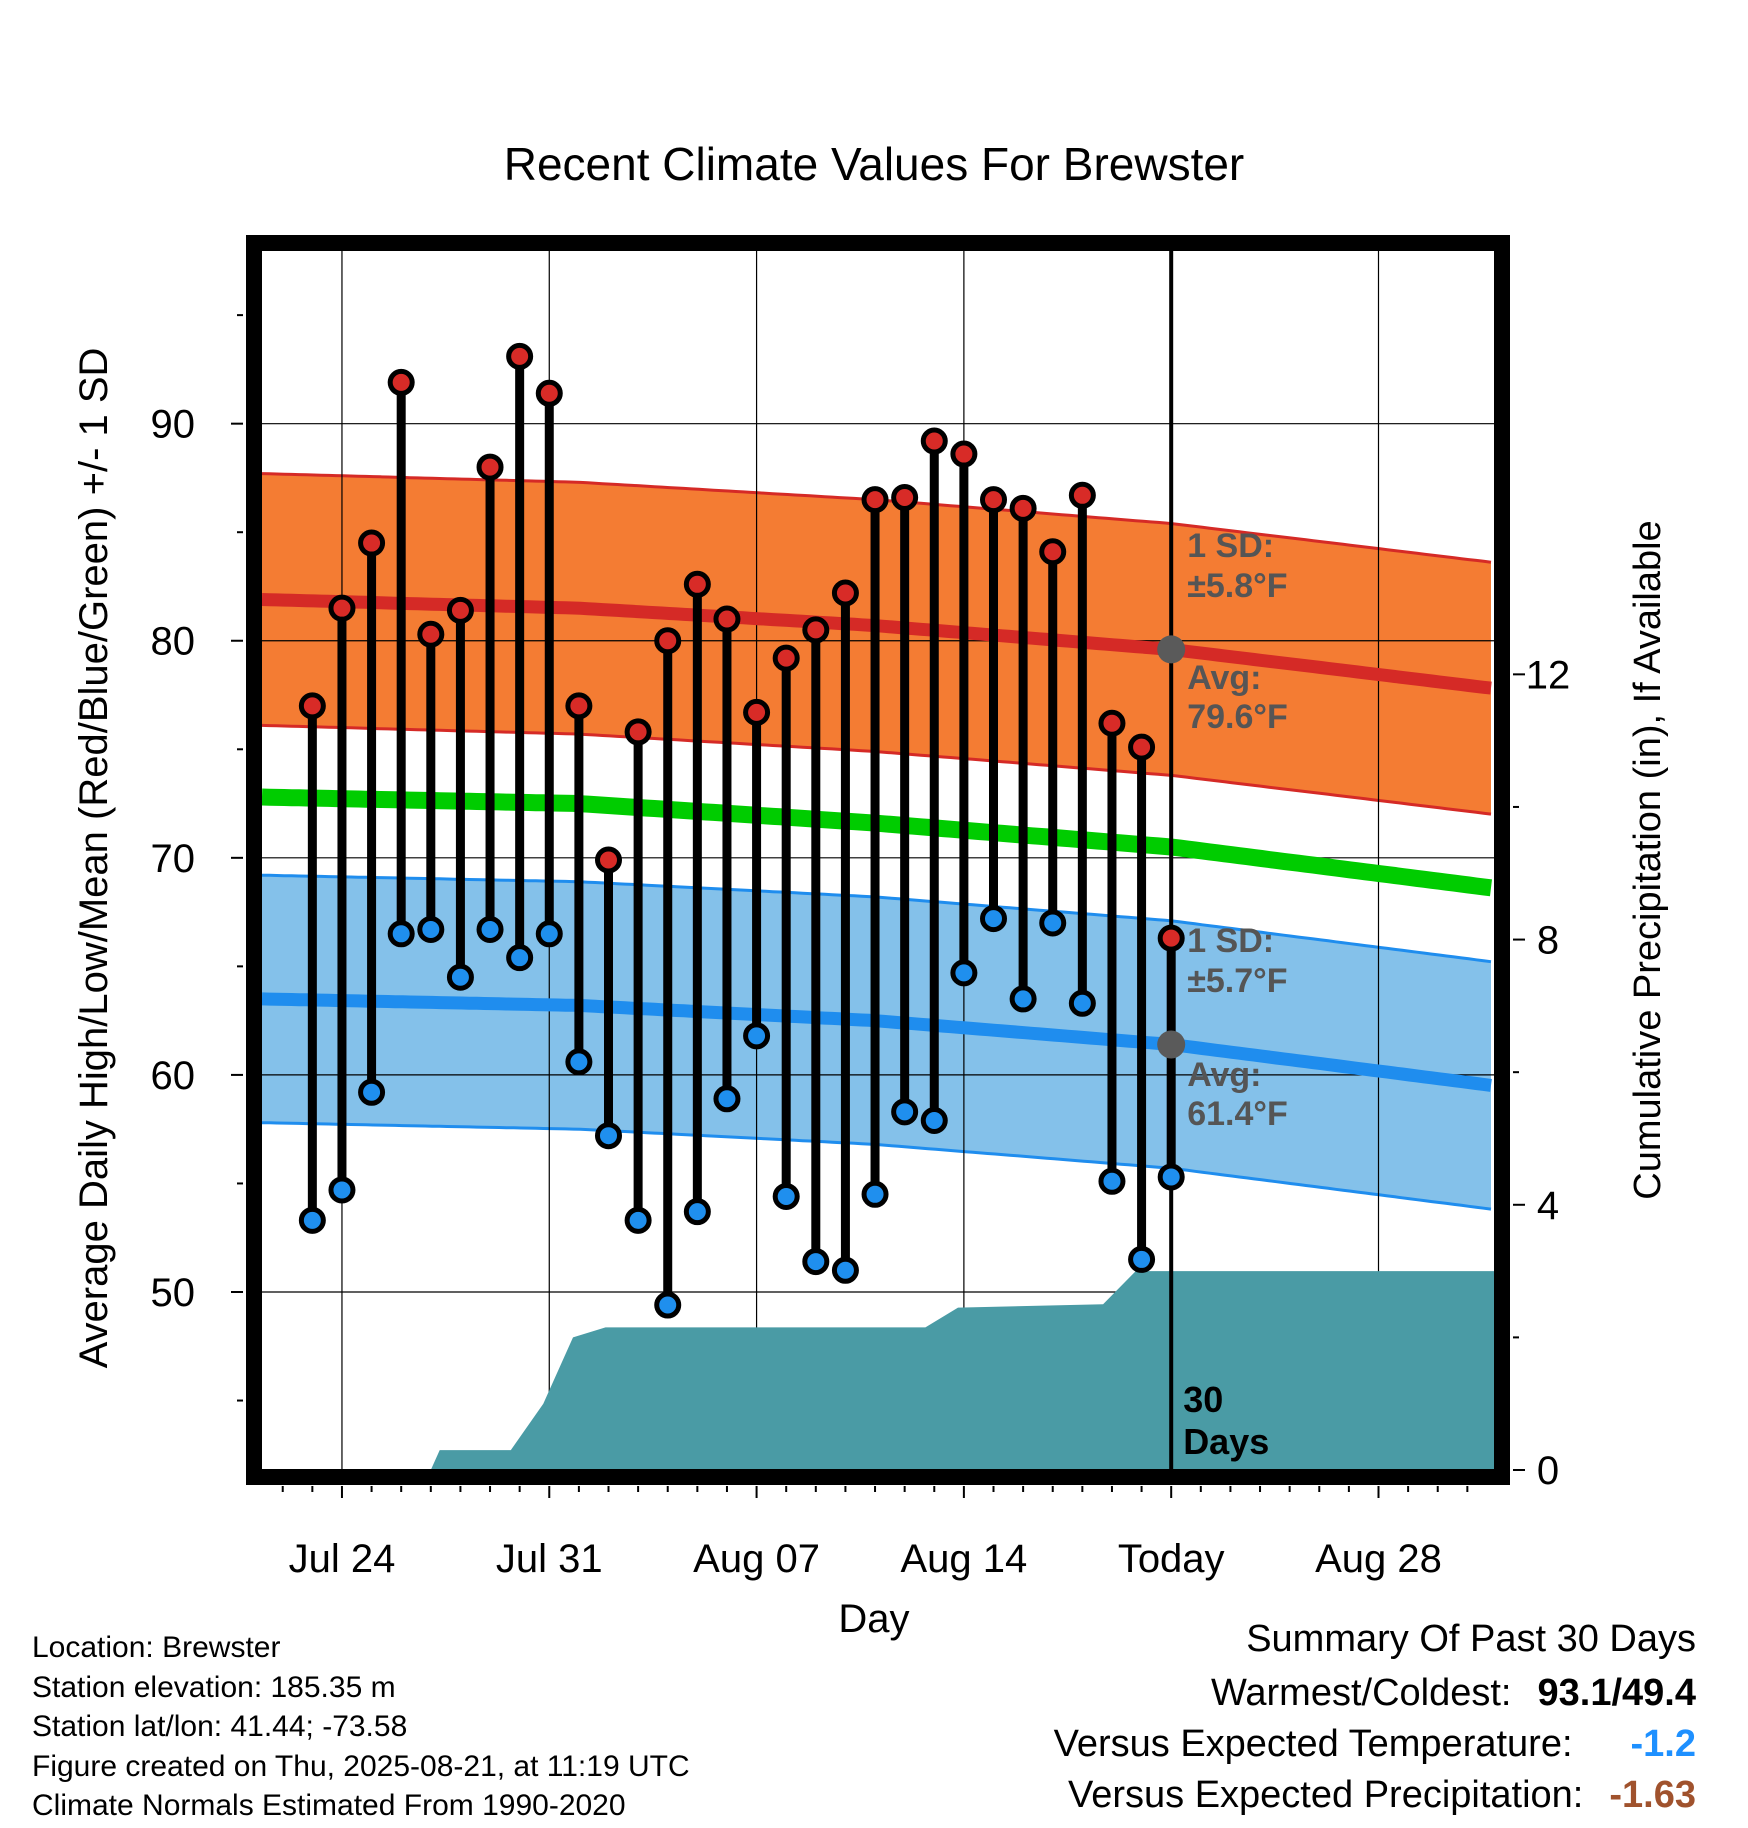 Image resolution: width=1748 pixels, height=1828 pixels. I want to click on cumulative-precip-area, so click(878, 1370).